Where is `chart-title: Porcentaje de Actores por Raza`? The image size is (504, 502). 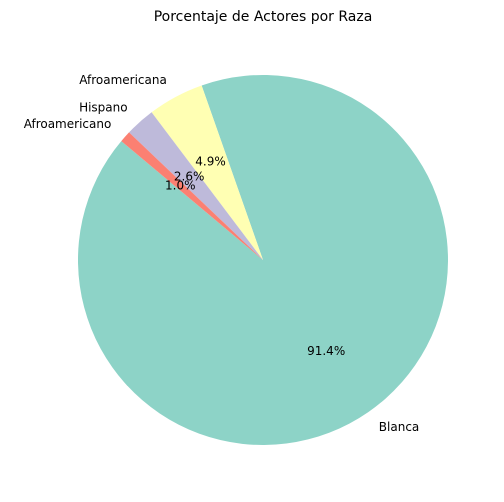 chart-title: Porcentaje de Actores por Raza is located at coordinates (263, 17).